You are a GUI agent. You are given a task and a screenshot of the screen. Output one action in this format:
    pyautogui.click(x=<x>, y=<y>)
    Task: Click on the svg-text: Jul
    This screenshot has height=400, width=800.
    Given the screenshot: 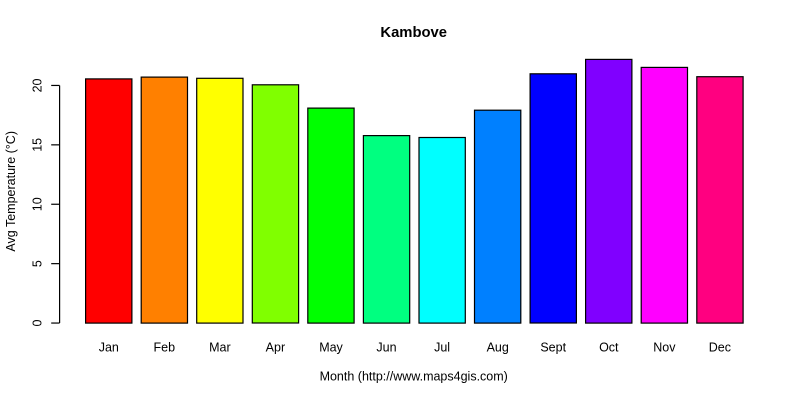 What is the action you would take?
    pyautogui.click(x=442, y=348)
    